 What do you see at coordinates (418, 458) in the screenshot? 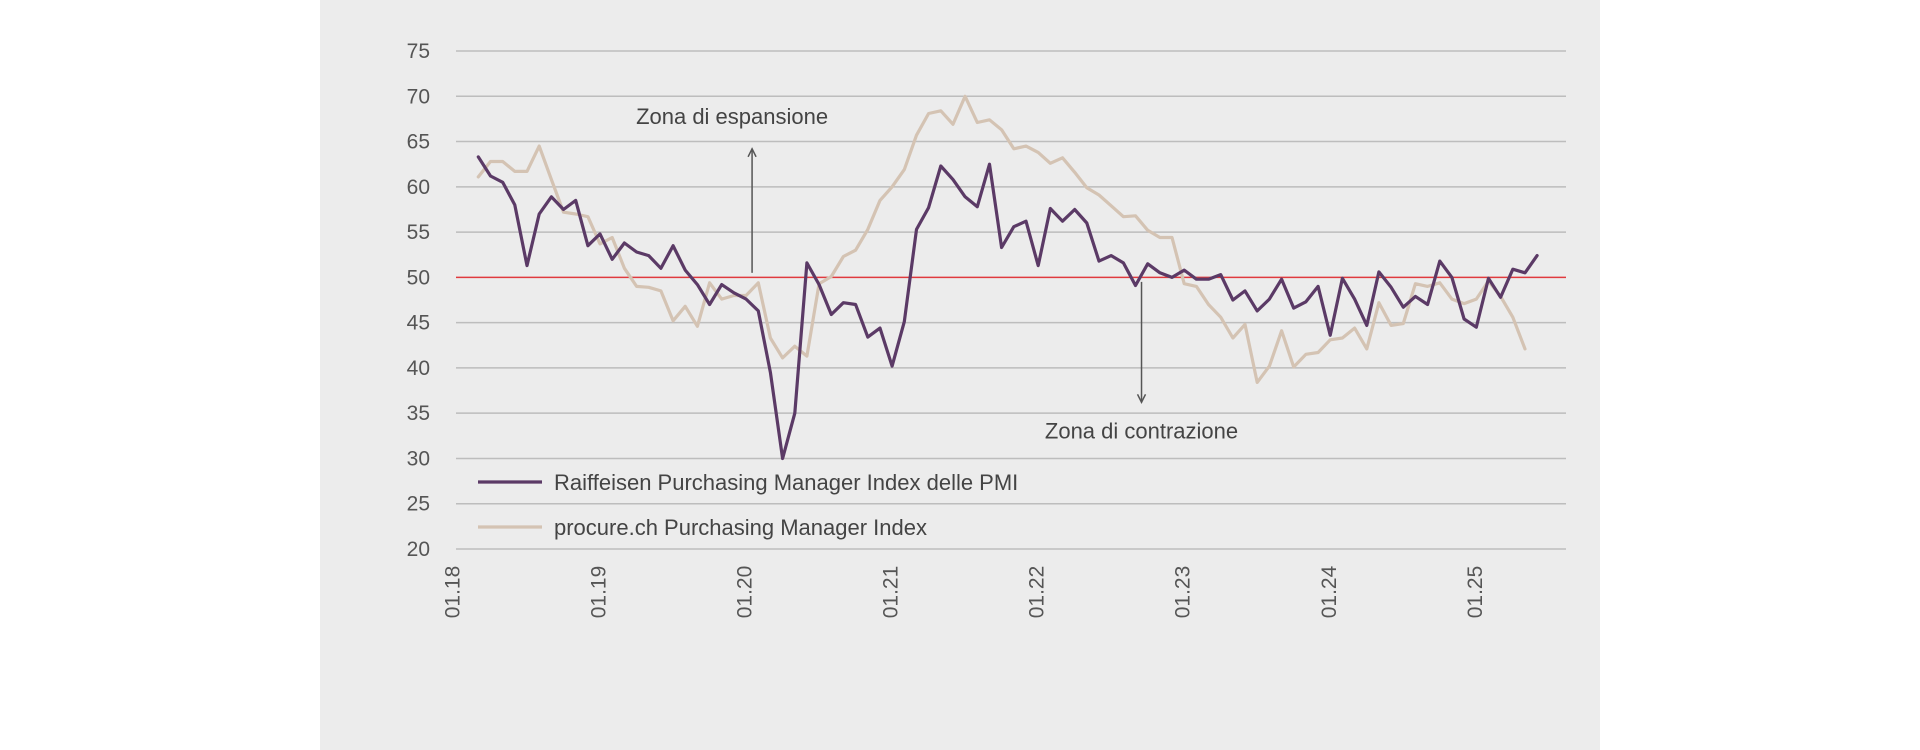
I see `y-tick-label: 30` at bounding box center [418, 458].